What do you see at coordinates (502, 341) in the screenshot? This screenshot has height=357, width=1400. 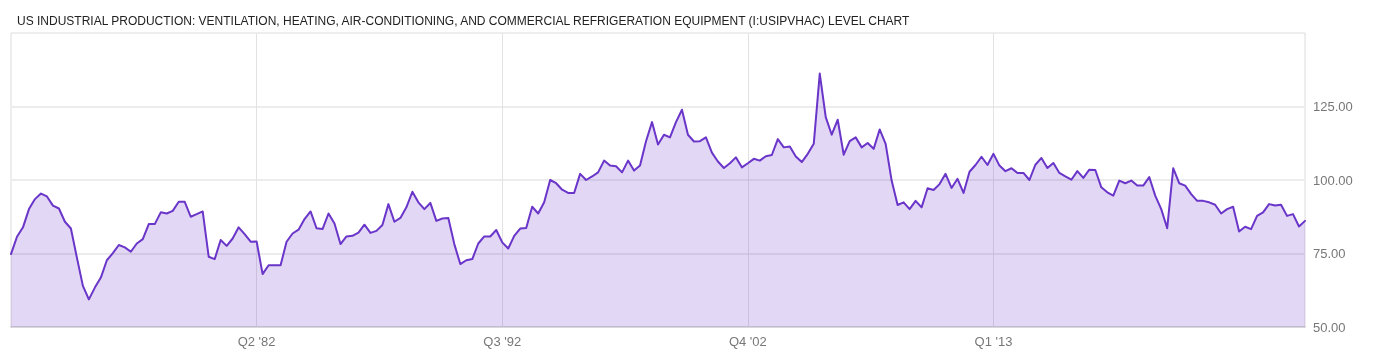 I see `x-tick-label: Q3 '92` at bounding box center [502, 341].